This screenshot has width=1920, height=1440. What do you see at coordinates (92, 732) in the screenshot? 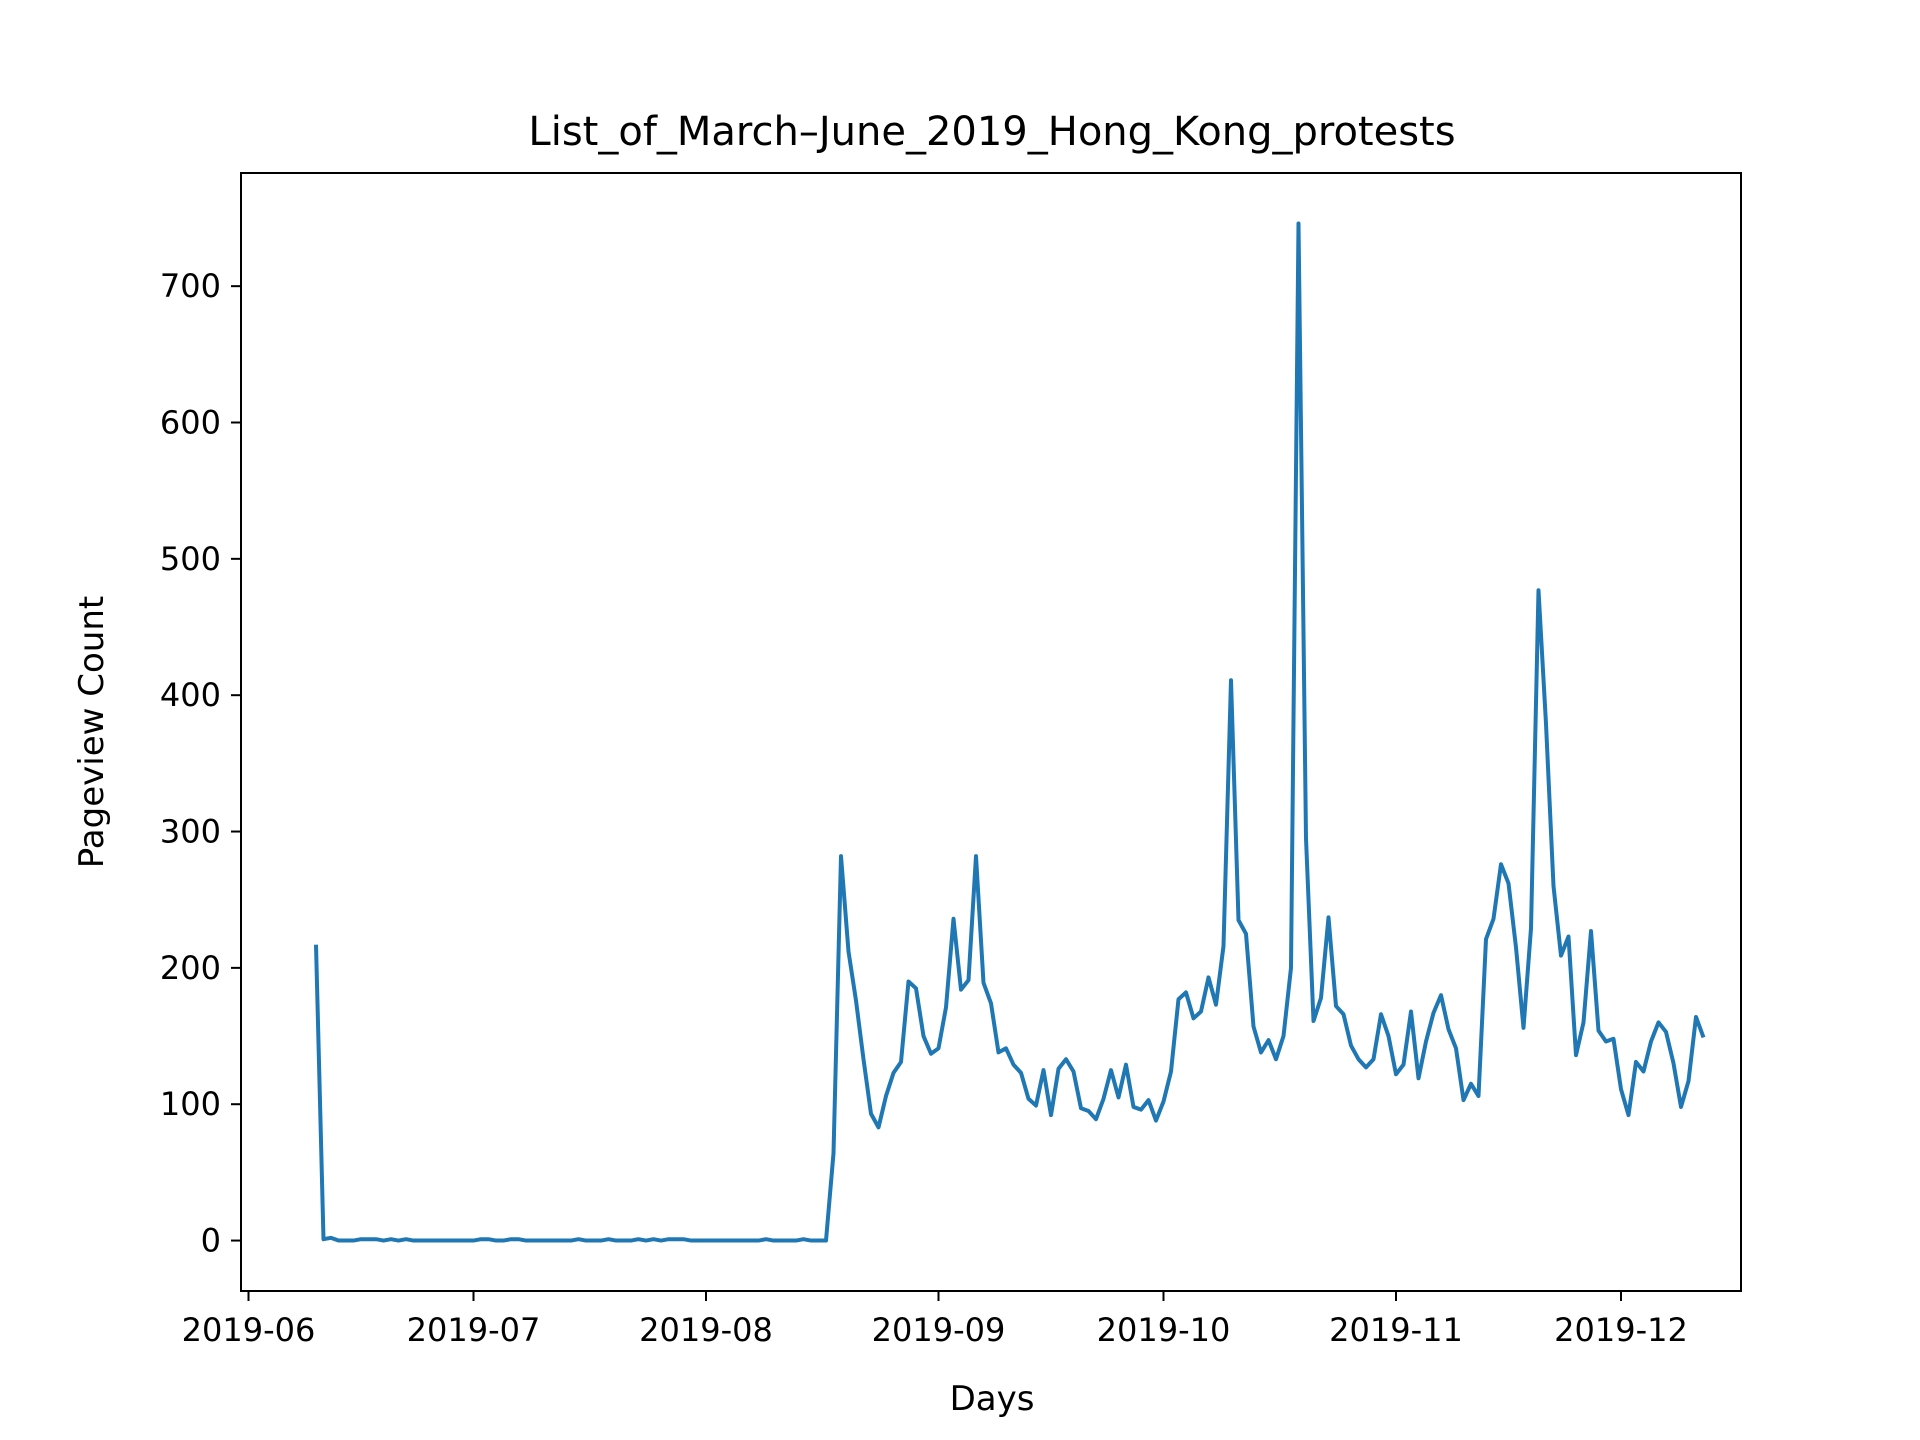
I see `y-axis-label: Pageview Count` at bounding box center [92, 732].